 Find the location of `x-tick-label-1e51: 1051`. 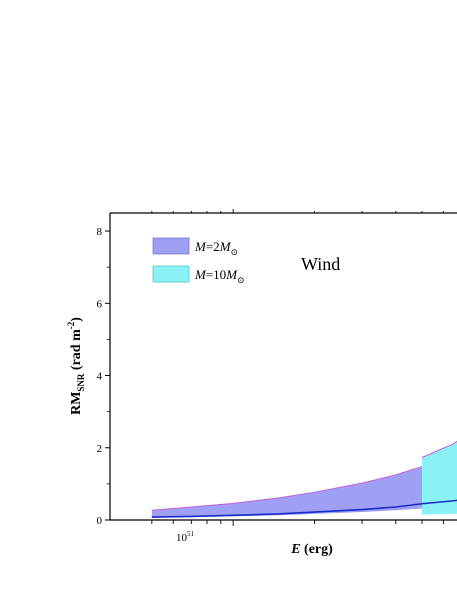

x-tick-label-1e51: 1051 is located at coordinates (185, 537).